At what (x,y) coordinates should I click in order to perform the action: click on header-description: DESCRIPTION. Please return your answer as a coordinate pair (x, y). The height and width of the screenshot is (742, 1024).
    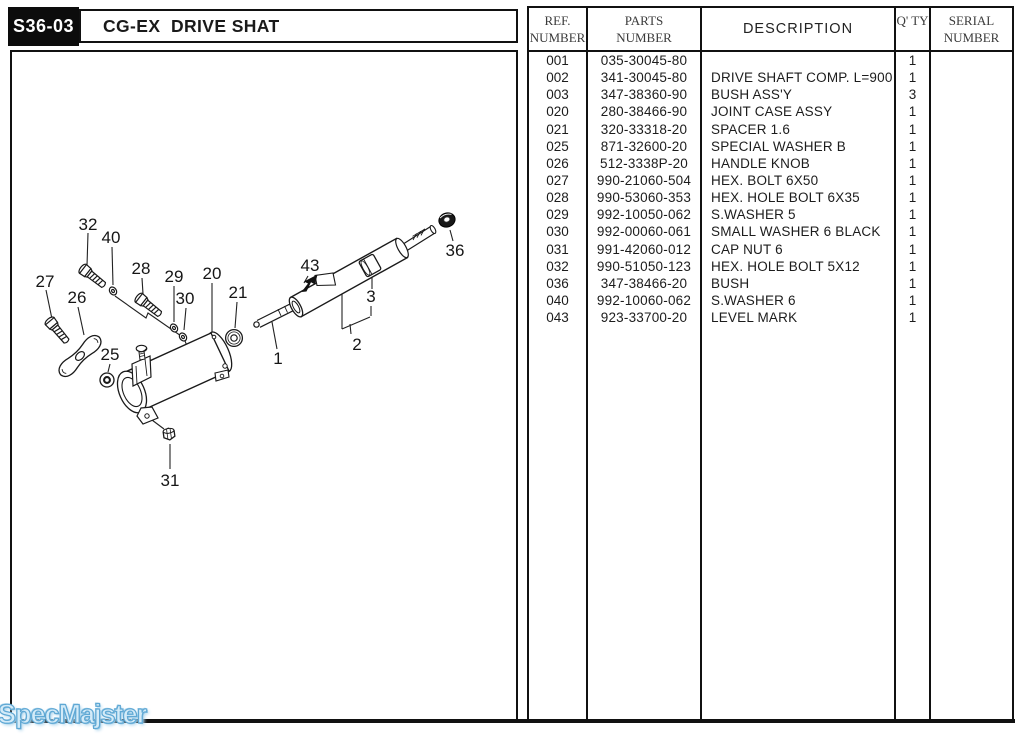
    Looking at the image, I should click on (799, 29).